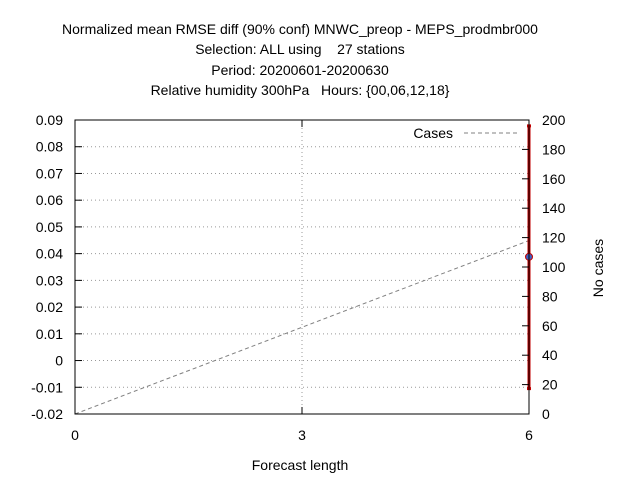 The height and width of the screenshot is (485, 640). Describe the element at coordinates (49, 280) in the screenshot. I see `y-tick-label: 0.03` at that location.